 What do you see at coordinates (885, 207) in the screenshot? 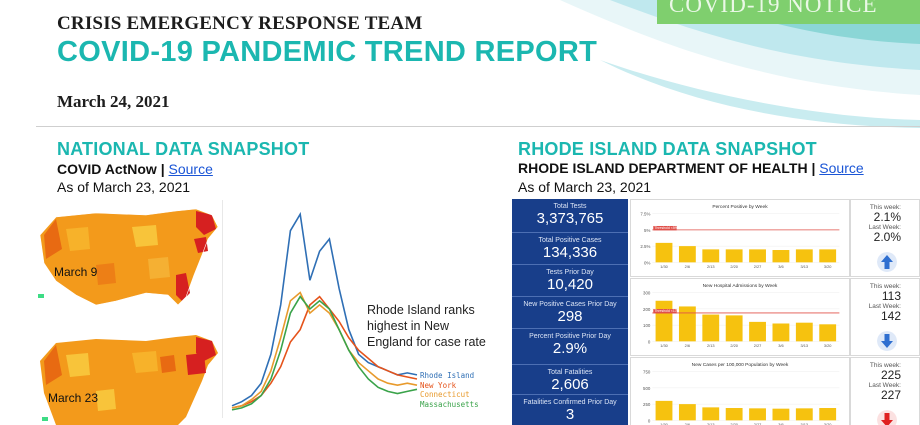
I see `this-week-label: This week:` at bounding box center [885, 207].